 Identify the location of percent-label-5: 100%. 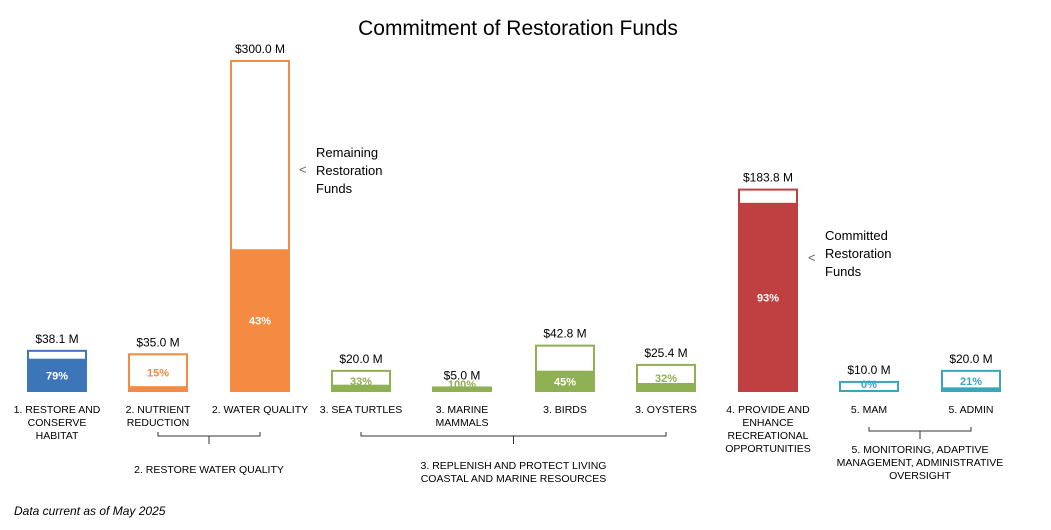
(462, 385).